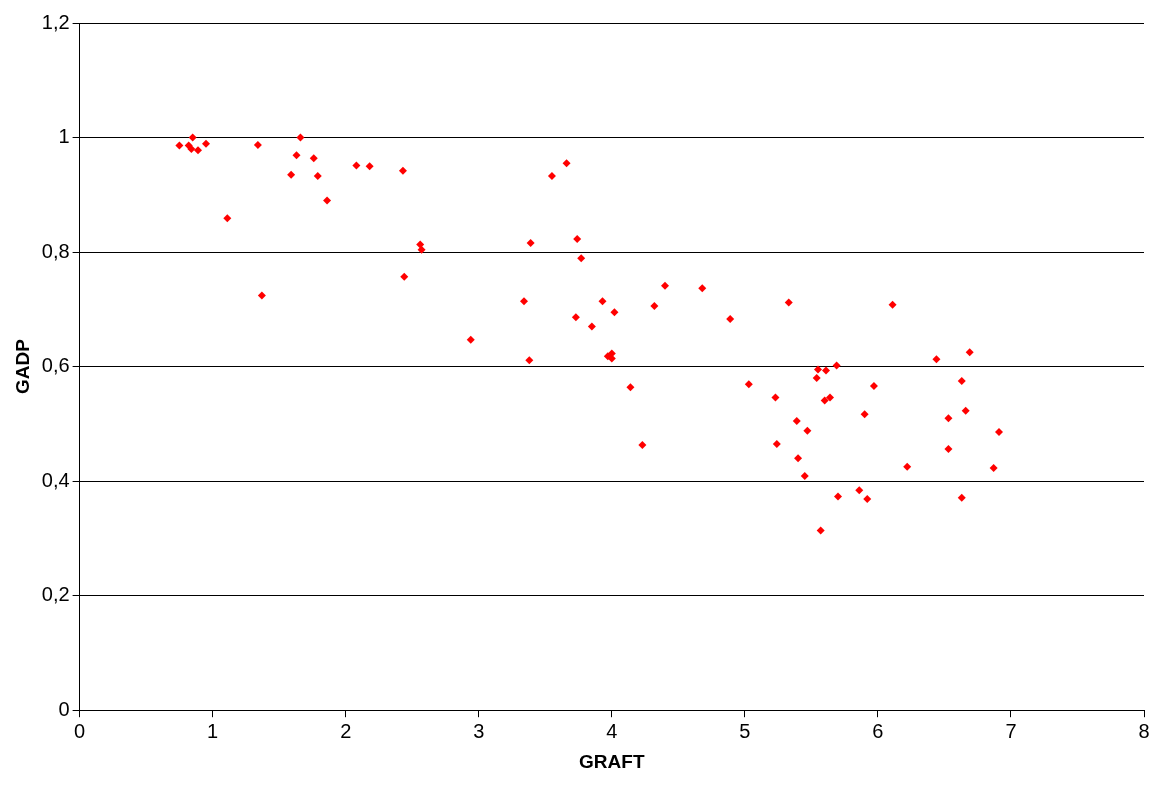 This screenshot has width=1169, height=787. Describe the element at coordinates (479, 730) in the screenshot. I see `x-tick-label: 3` at that location.